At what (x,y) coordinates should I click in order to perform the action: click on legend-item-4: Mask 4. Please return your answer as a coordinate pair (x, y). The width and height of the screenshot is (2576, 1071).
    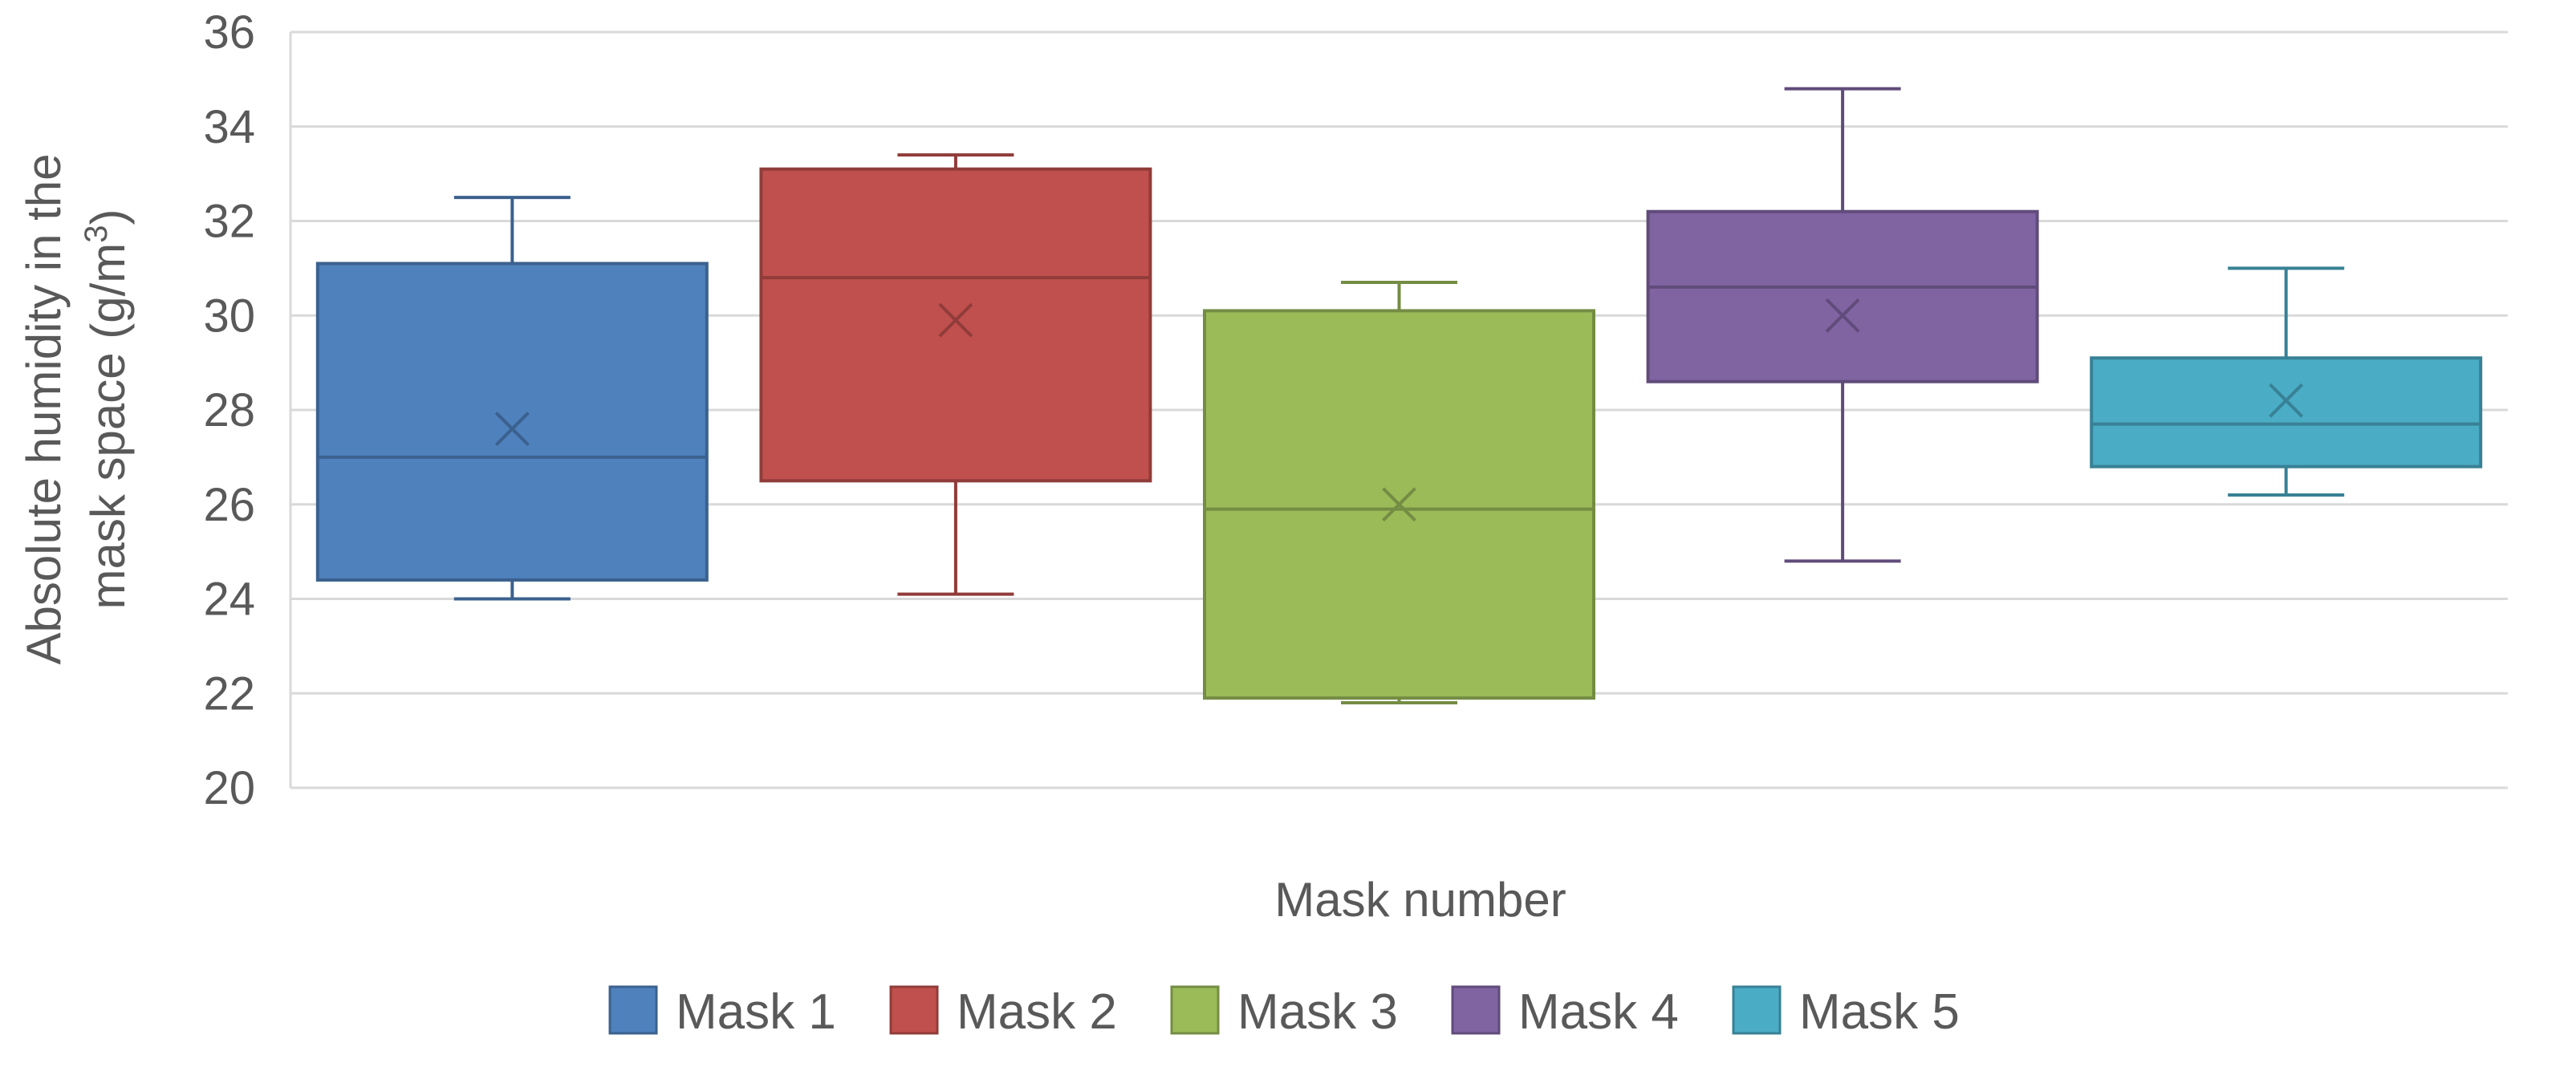
    Looking at the image, I should click on (1565, 1012).